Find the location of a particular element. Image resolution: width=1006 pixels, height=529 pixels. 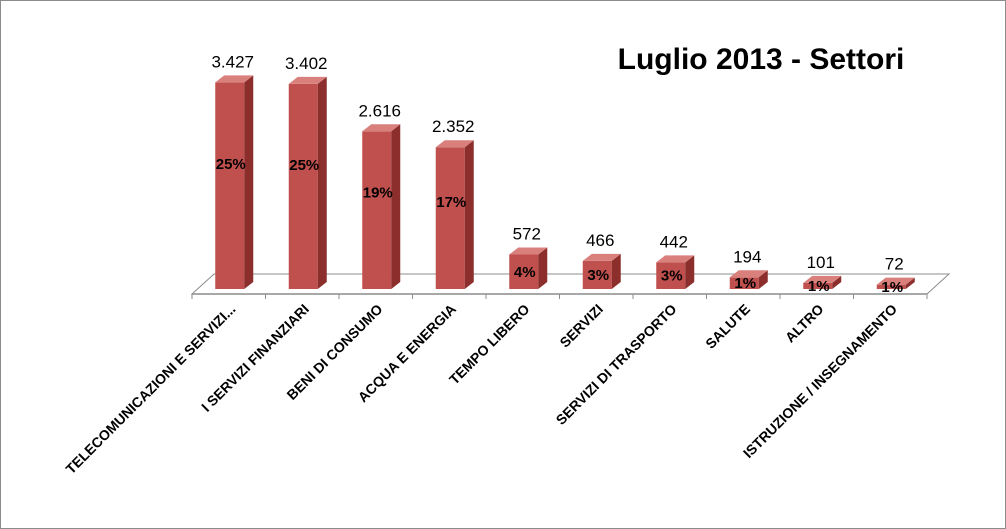

value-label: 572 is located at coordinates (527, 234).